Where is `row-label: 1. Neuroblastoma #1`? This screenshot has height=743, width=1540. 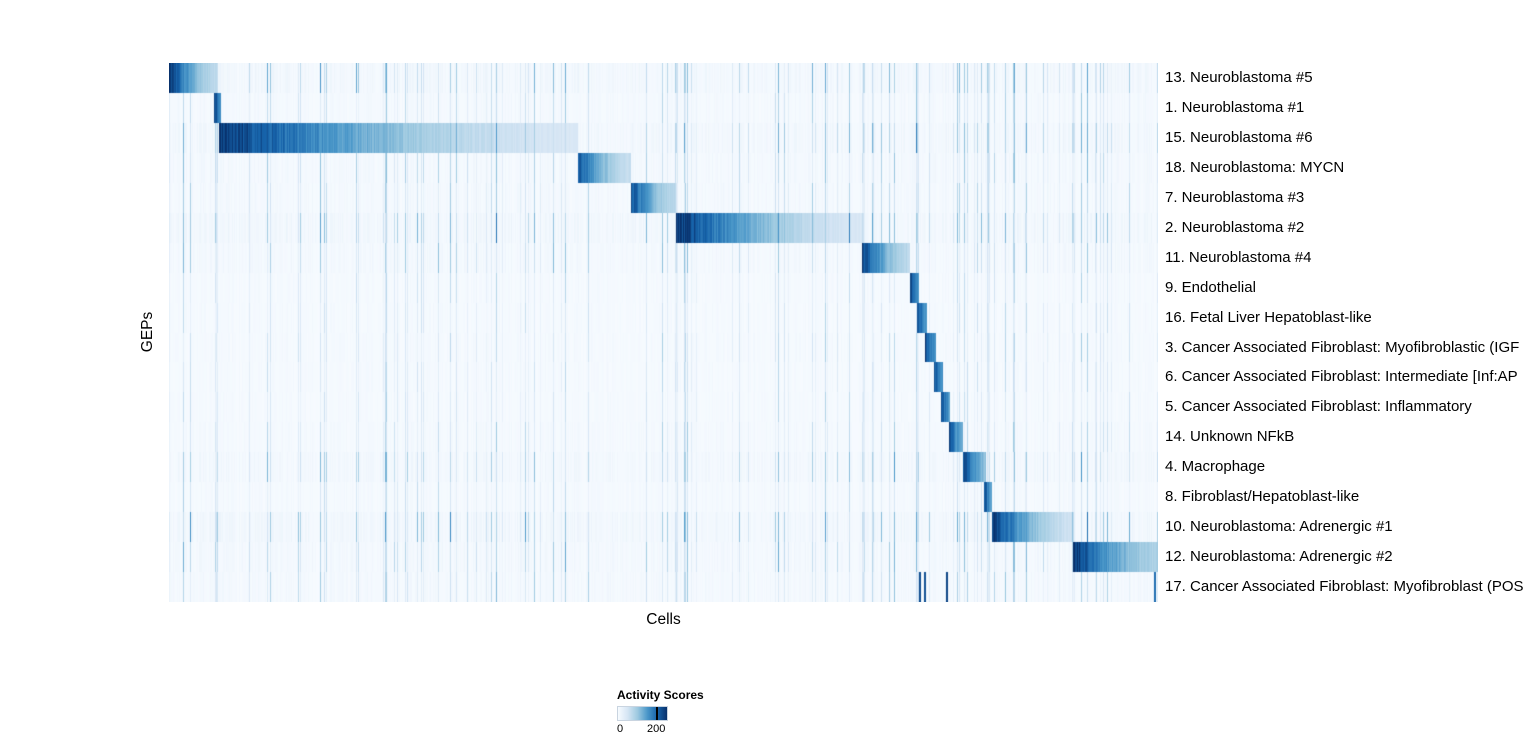 row-label: 1. Neuroblastoma #1 is located at coordinates (1235, 107).